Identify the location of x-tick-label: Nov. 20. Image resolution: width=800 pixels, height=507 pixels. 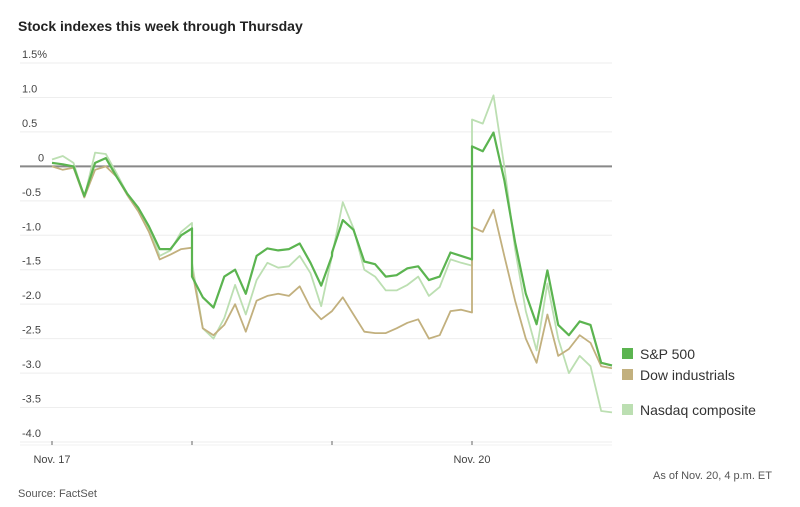
(471, 460).